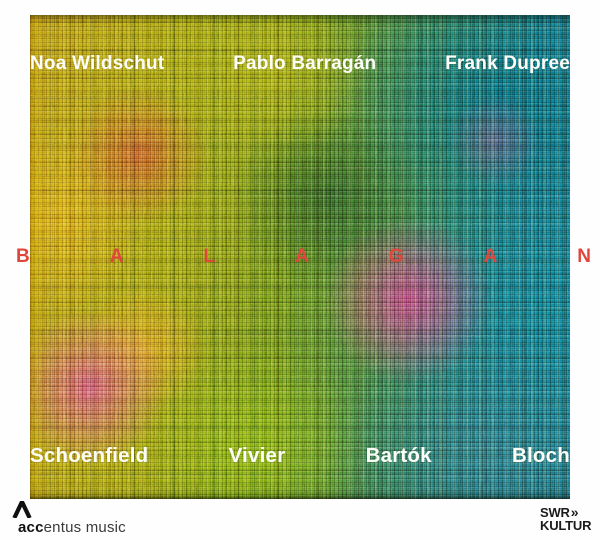 The height and width of the screenshot is (540, 600). What do you see at coordinates (396, 256) in the screenshot?
I see `title-letter: G` at bounding box center [396, 256].